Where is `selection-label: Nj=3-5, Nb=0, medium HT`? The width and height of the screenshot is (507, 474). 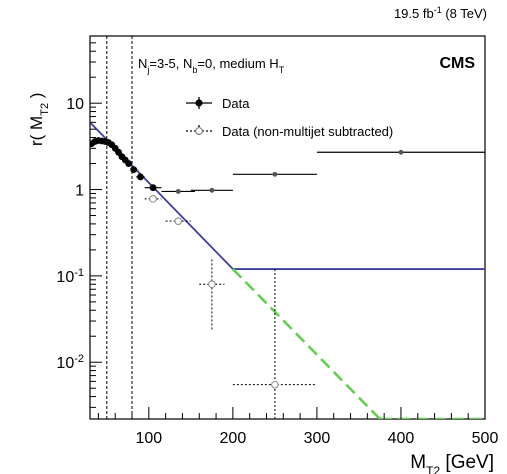
selection-label: Nj=3-5, Nb=0, medium HT is located at coordinates (211, 65).